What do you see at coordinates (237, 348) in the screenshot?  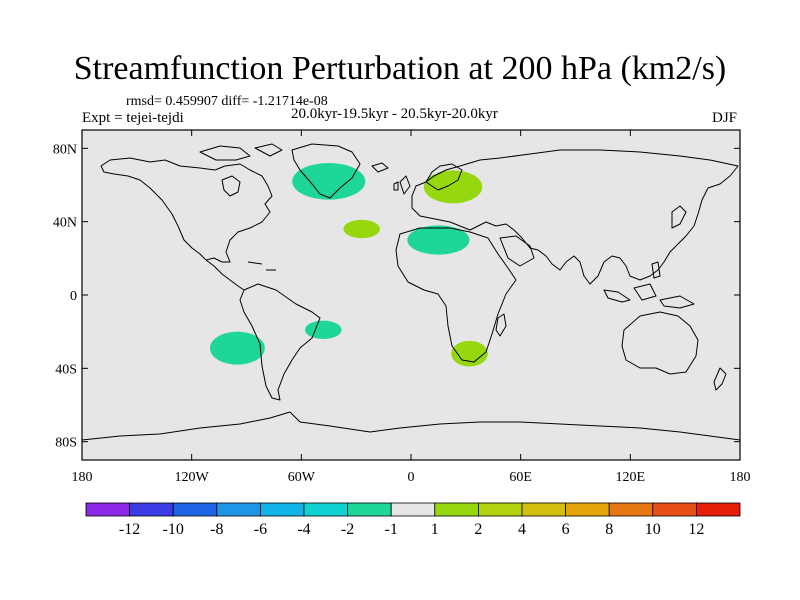 I see `anomaly-southeast-pacific-negative` at bounding box center [237, 348].